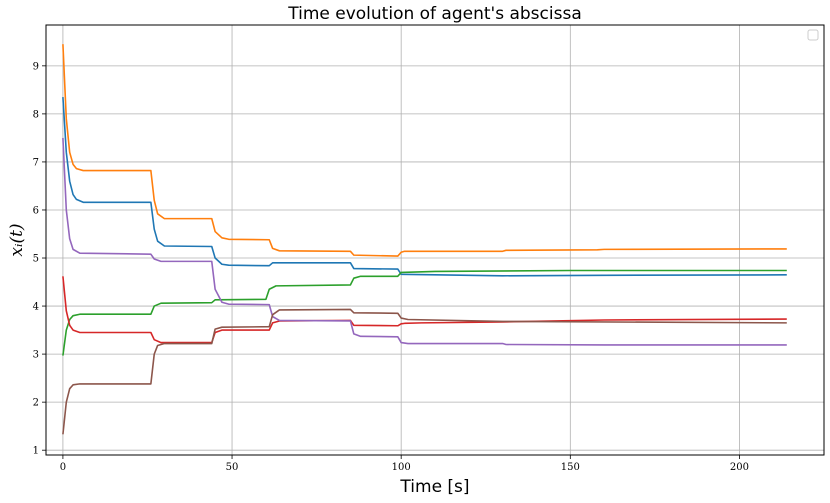 This screenshot has height=503, width=830. What do you see at coordinates (232, 467) in the screenshot?
I see `x-tick-label: 50` at bounding box center [232, 467].